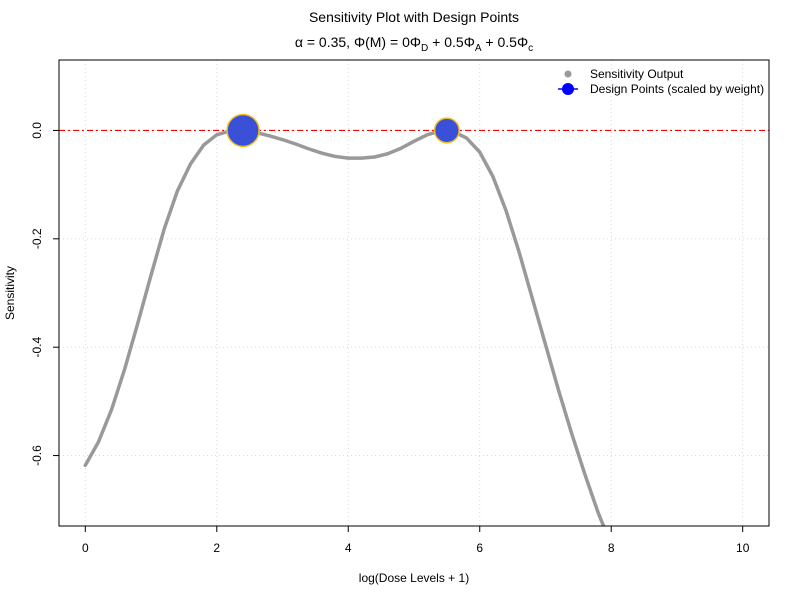 The image size is (800, 600). I want to click on design-points-layer, so click(343, 130).